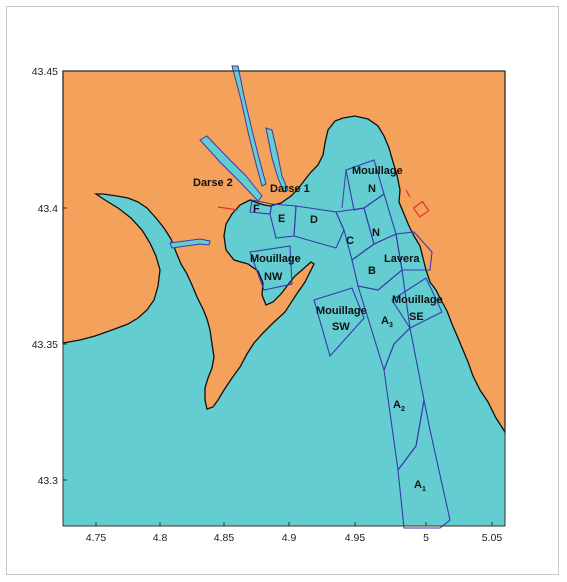 This screenshot has height=582, width=567. I want to click on label-n-upper: N, so click(372, 189).